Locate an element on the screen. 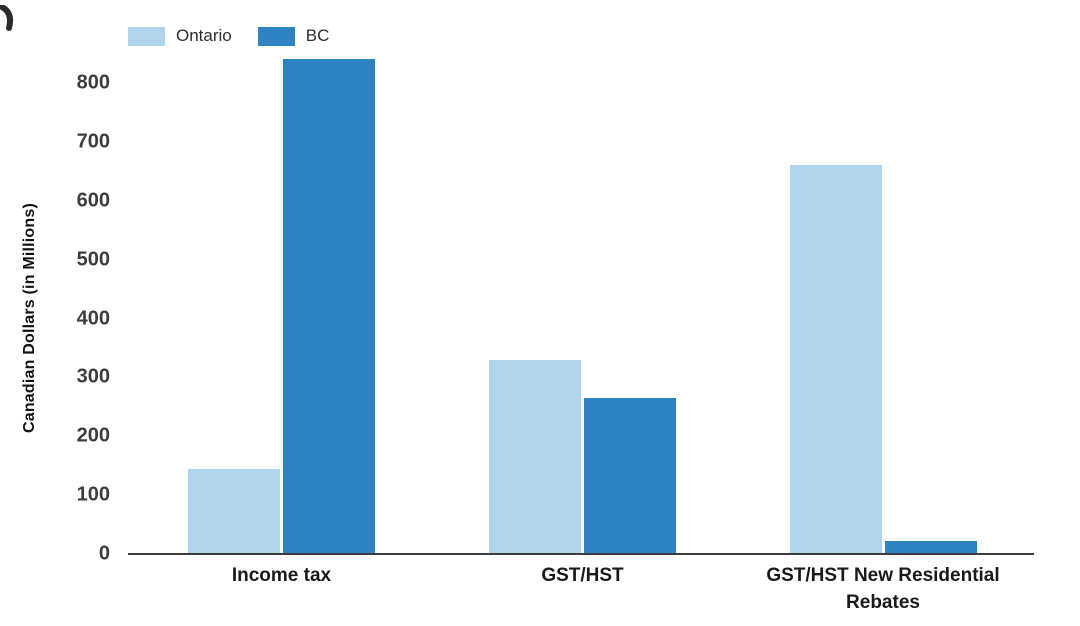  legend-item-bc: BC is located at coordinates (293, 36).